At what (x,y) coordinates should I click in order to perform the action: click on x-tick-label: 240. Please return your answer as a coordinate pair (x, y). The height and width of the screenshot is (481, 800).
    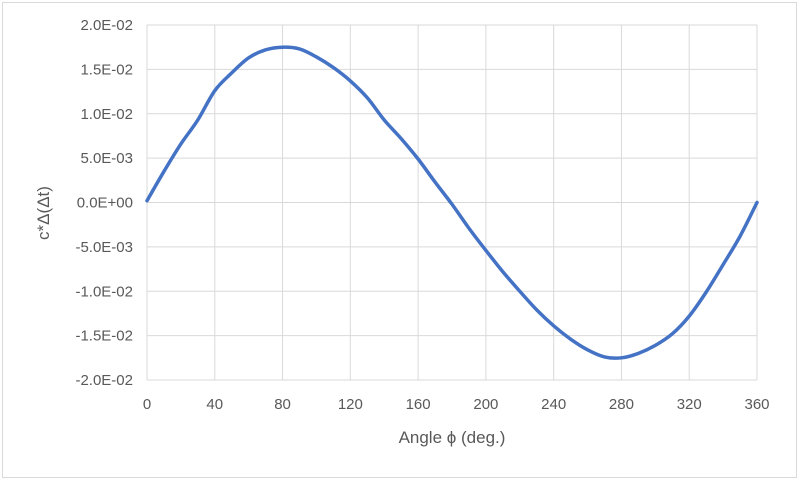
    Looking at the image, I should click on (553, 404).